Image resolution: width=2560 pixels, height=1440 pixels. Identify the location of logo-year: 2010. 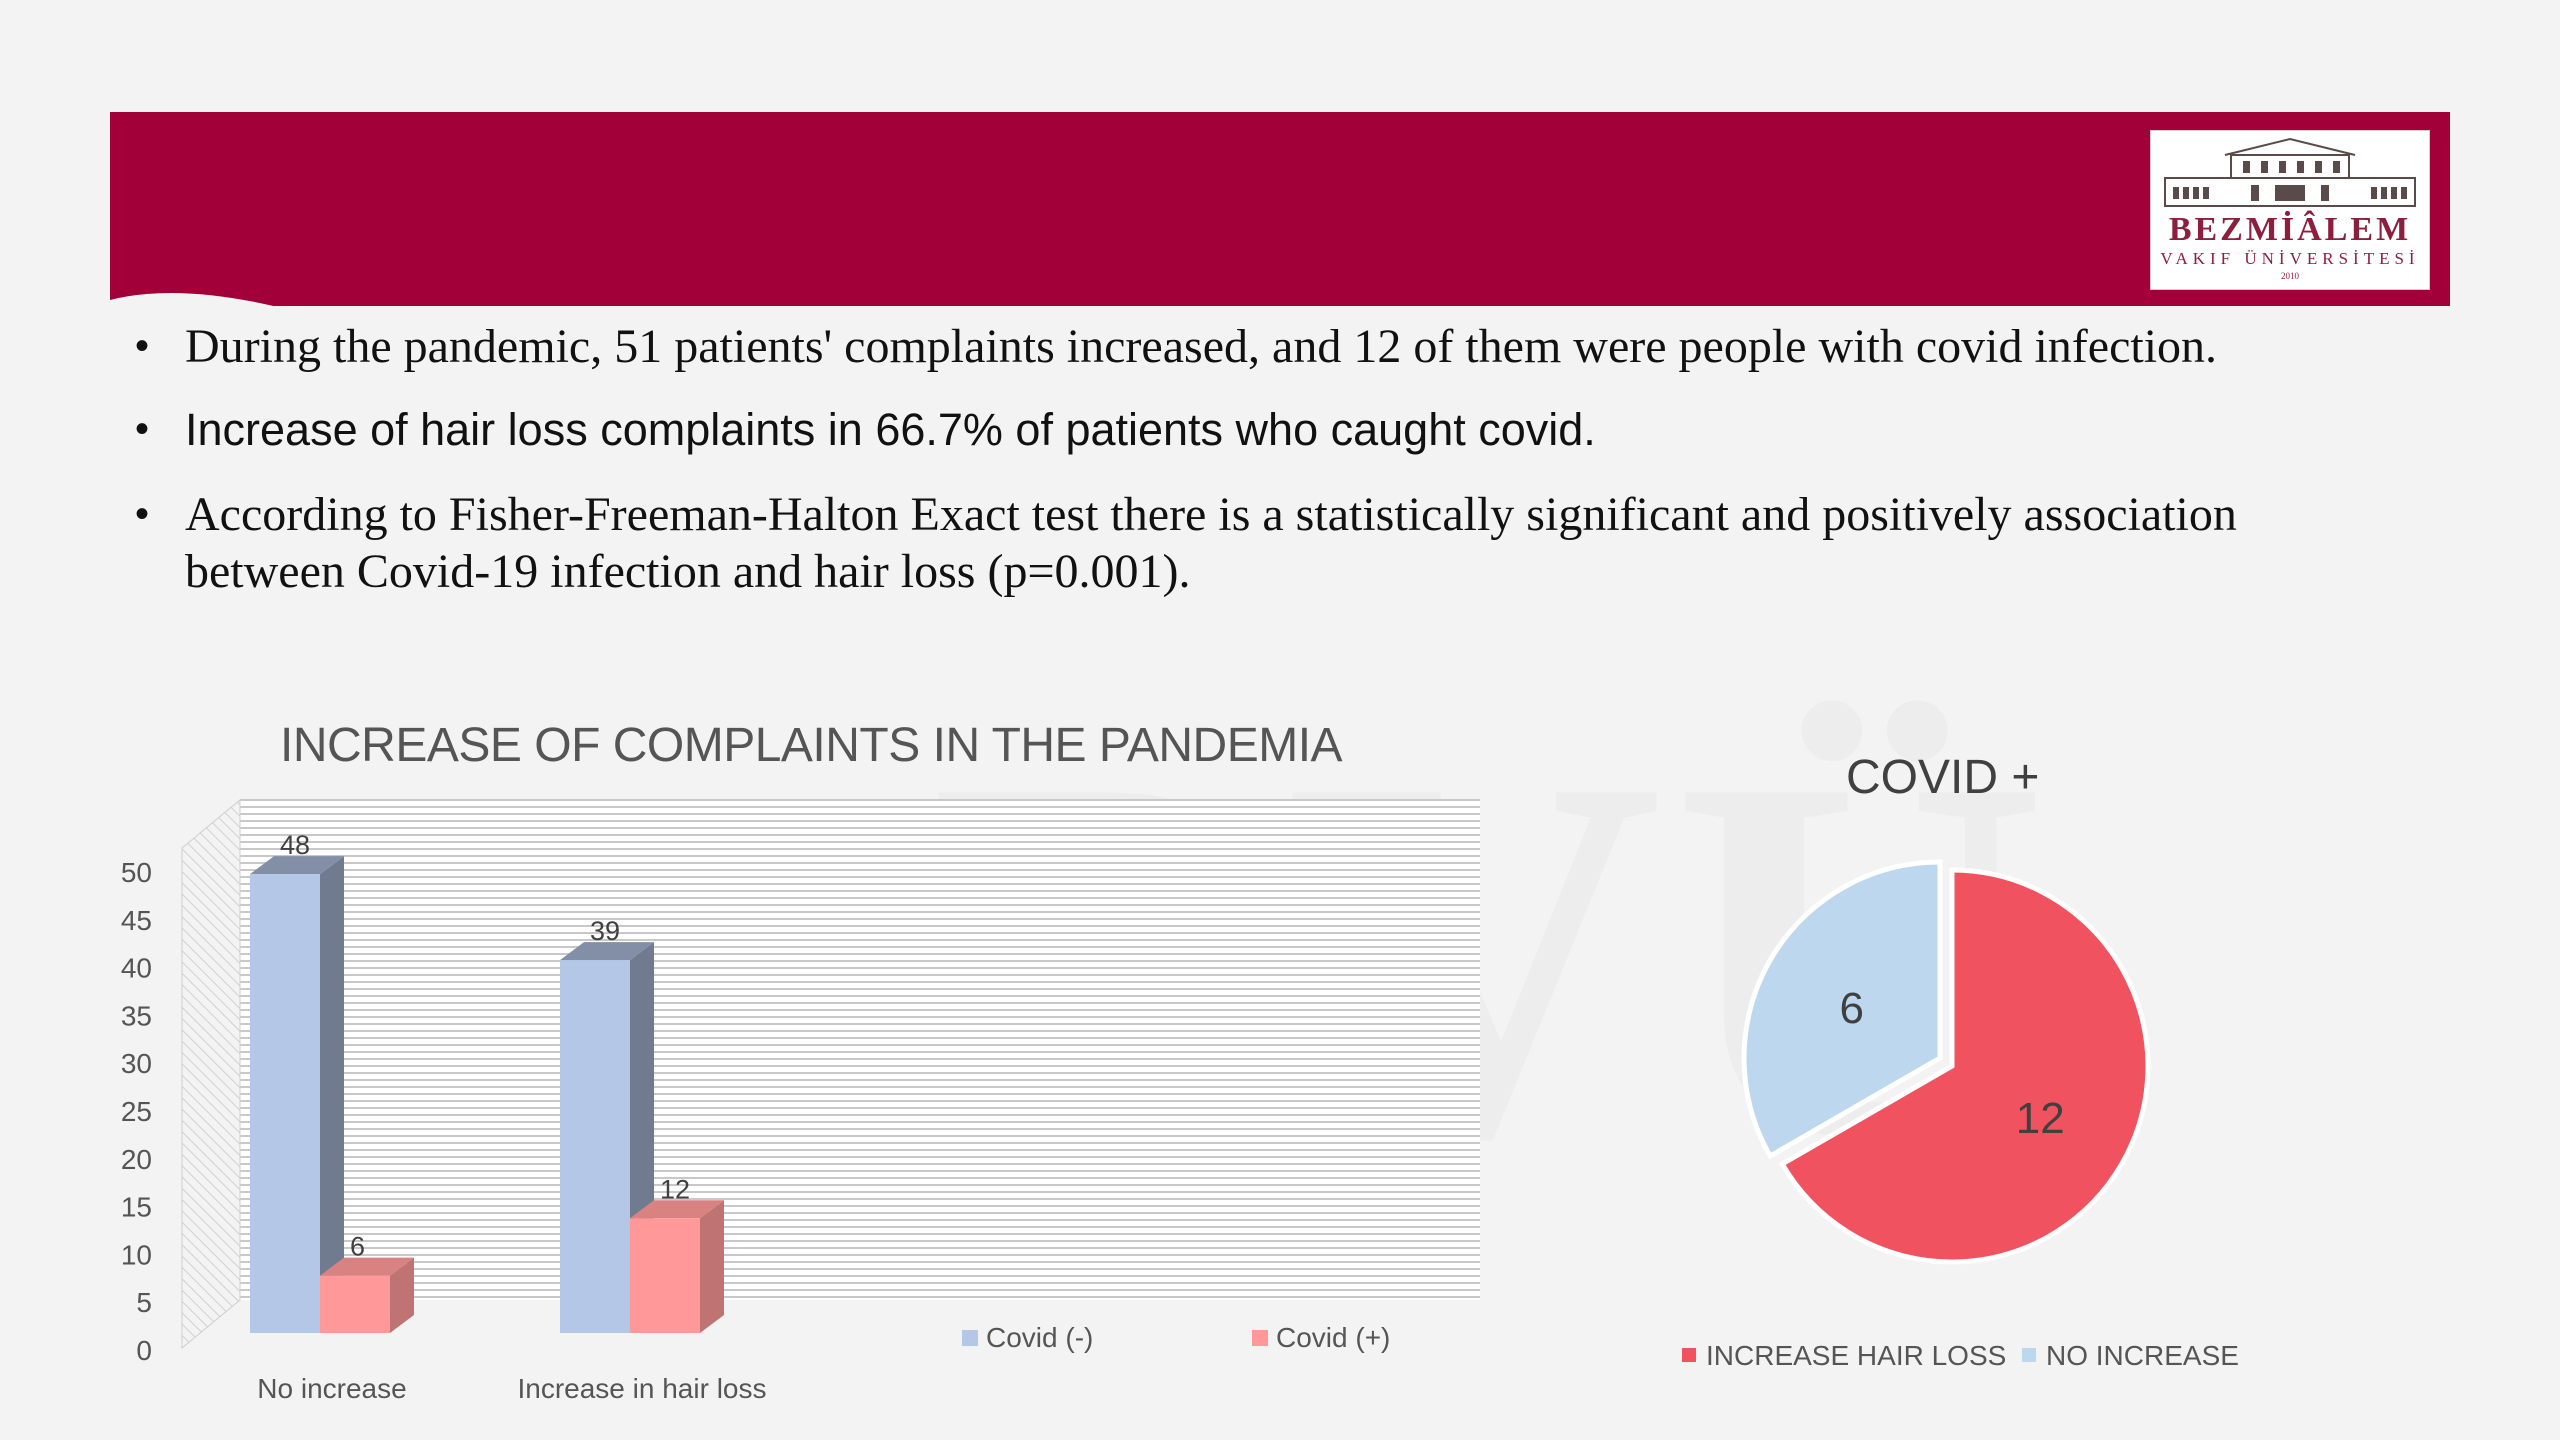
(2290, 276).